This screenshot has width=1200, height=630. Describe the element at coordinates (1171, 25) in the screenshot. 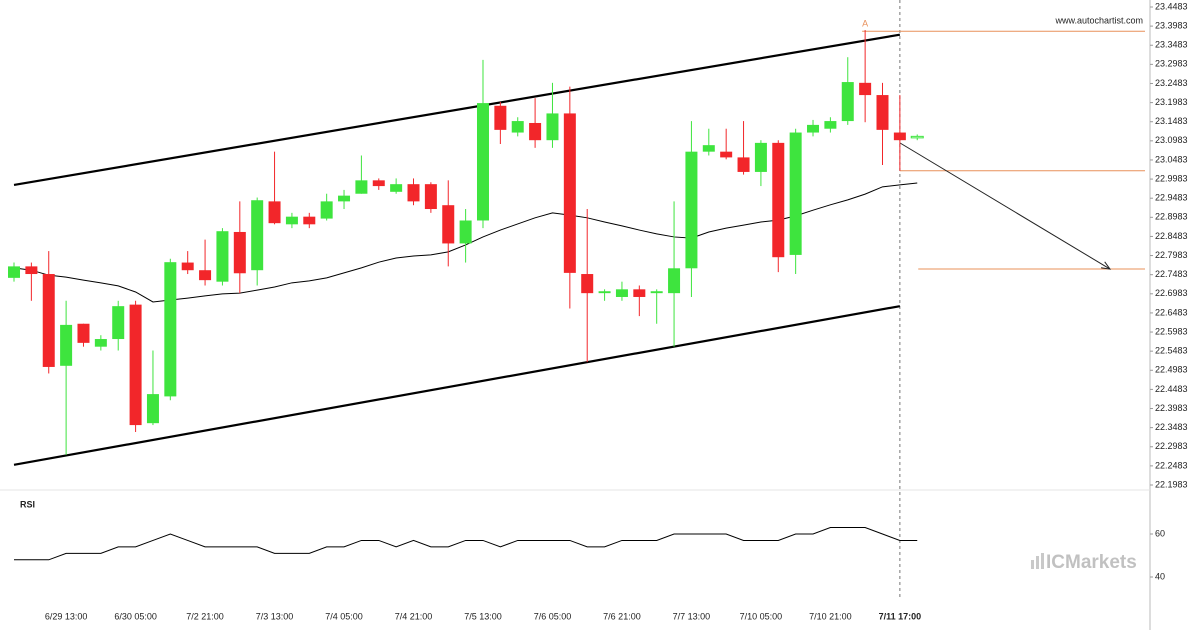

I see `y-tick-label: 23.3983` at that location.